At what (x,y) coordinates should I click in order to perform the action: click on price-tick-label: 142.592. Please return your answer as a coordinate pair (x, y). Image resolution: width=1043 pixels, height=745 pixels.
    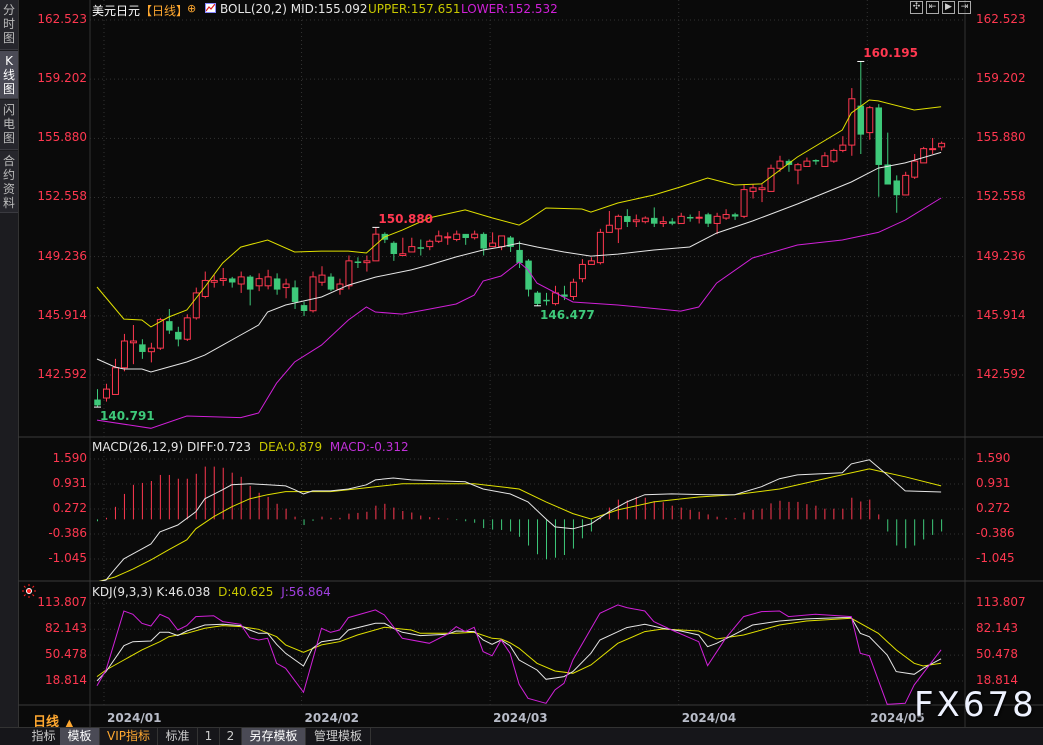
    Looking at the image, I should click on (62, 374).